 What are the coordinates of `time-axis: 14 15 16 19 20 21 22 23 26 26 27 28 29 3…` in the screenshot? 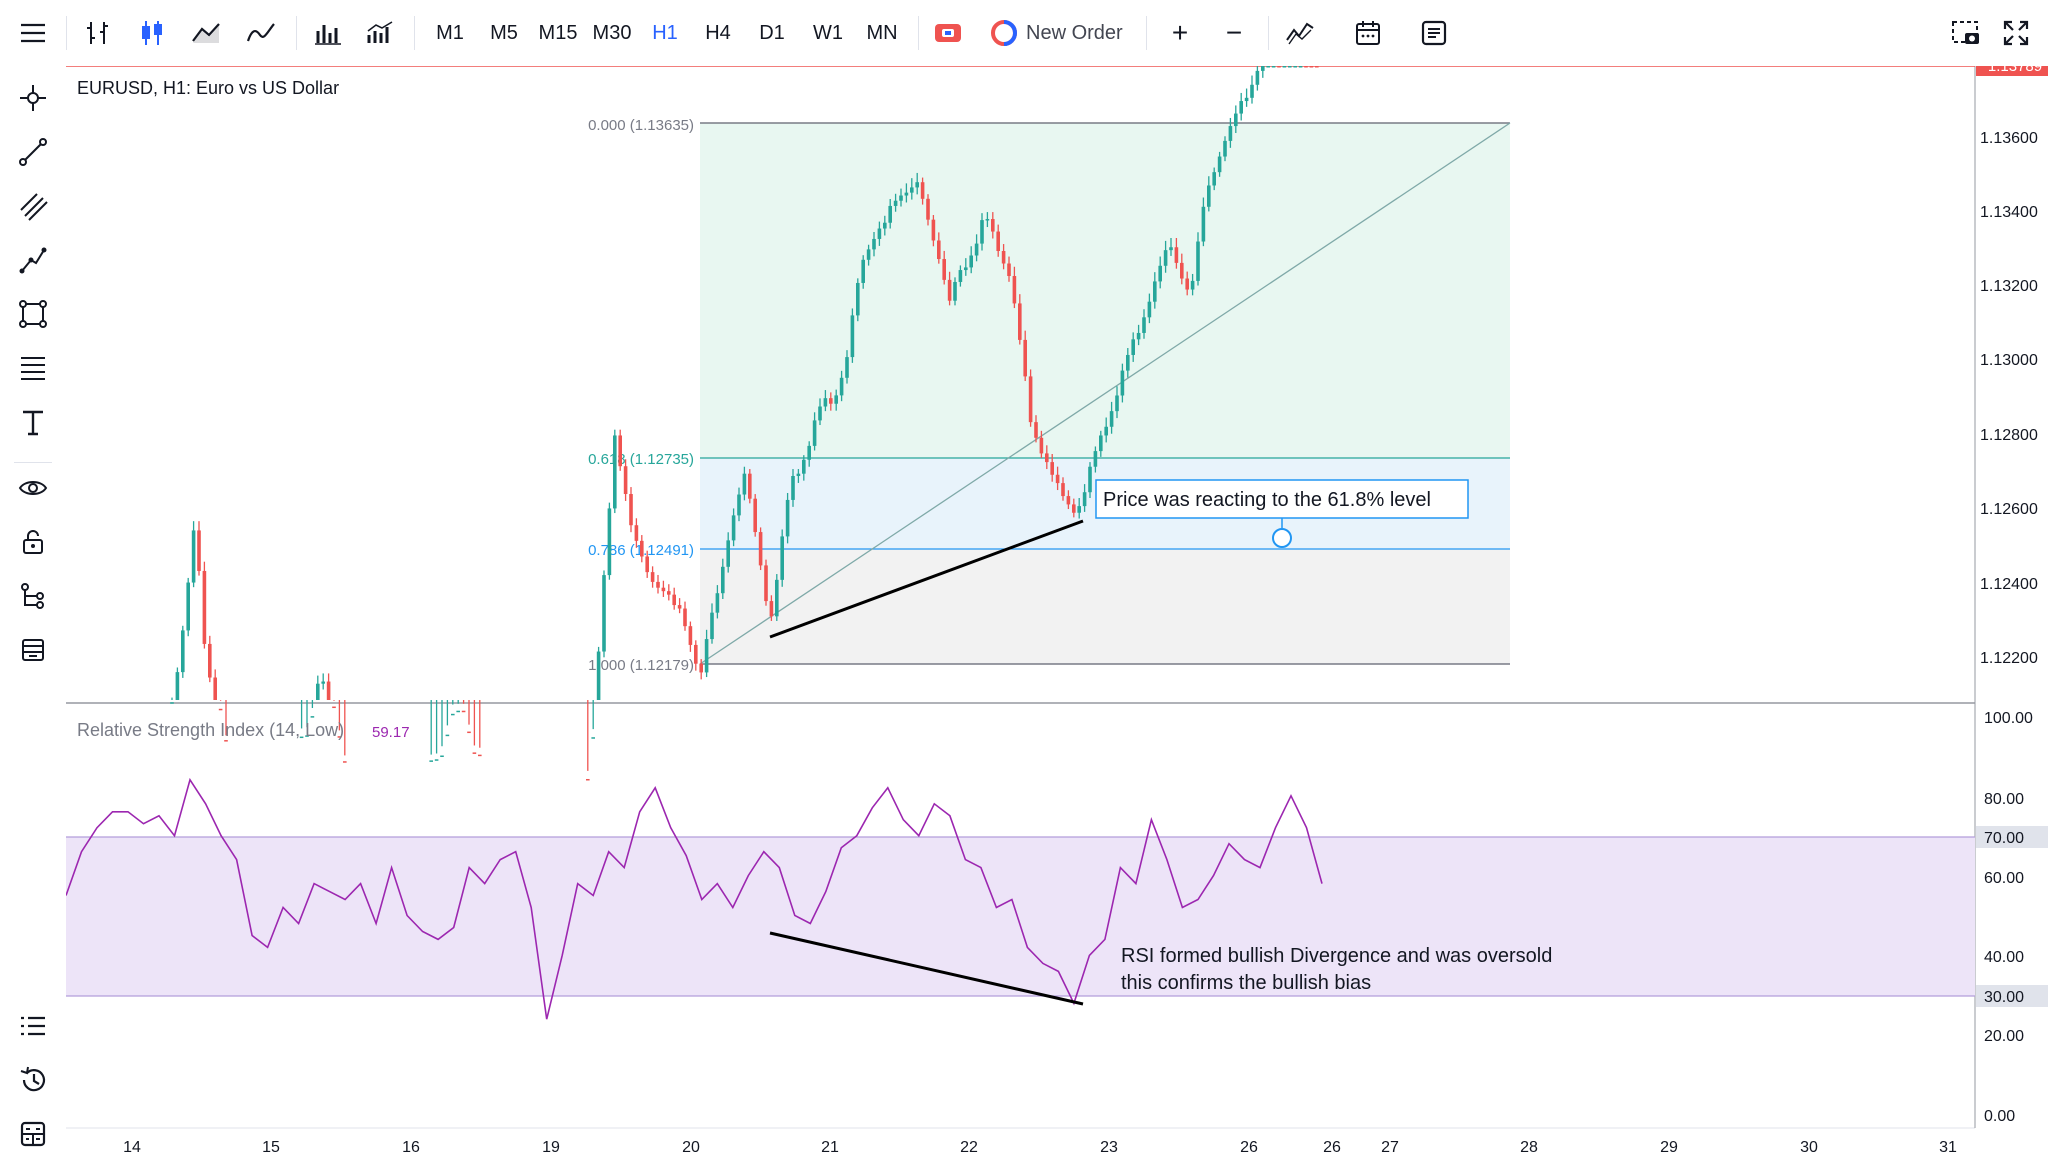 It's located at (1040, 1147).